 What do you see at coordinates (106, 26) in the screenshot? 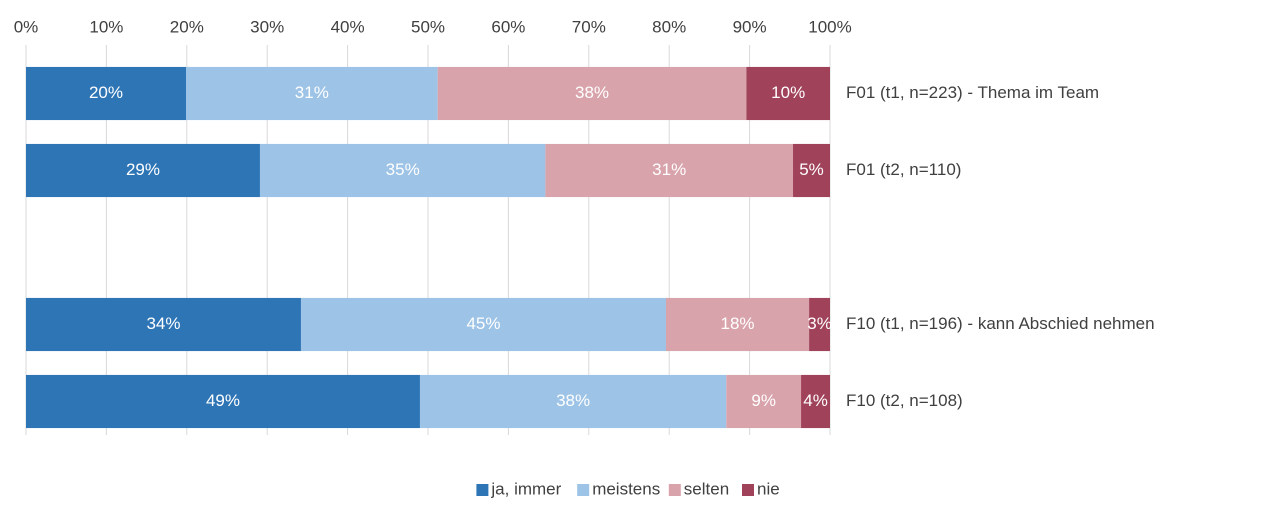
I see `x-tick-label: 10%` at bounding box center [106, 26].